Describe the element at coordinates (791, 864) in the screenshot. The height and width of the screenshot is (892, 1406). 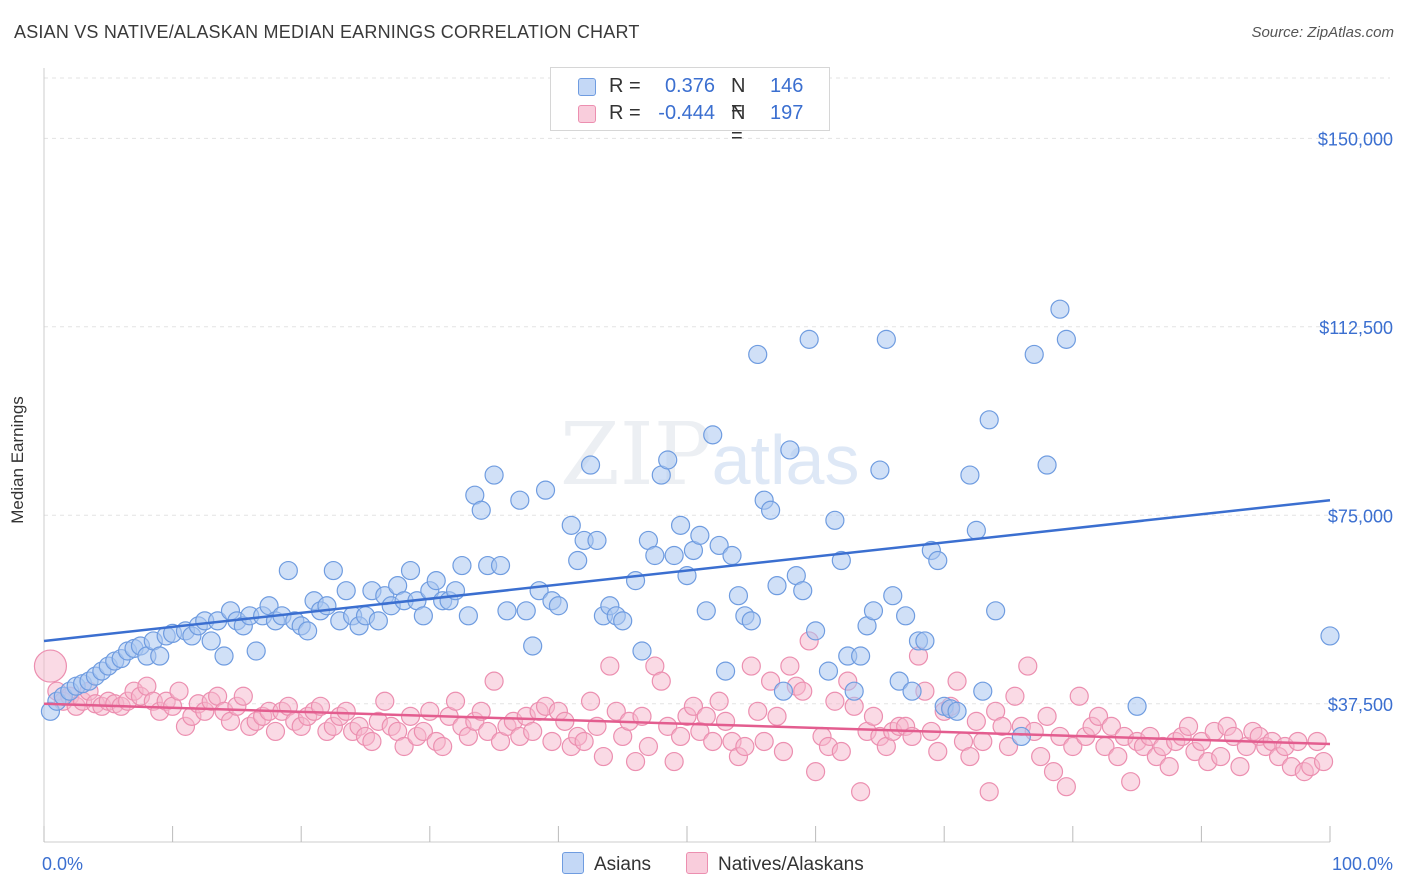
I see `natives-legend-label: Natives/Alaskans` at that location.